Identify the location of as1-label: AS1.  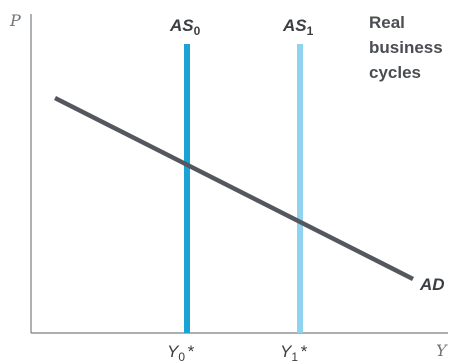
(298, 27).